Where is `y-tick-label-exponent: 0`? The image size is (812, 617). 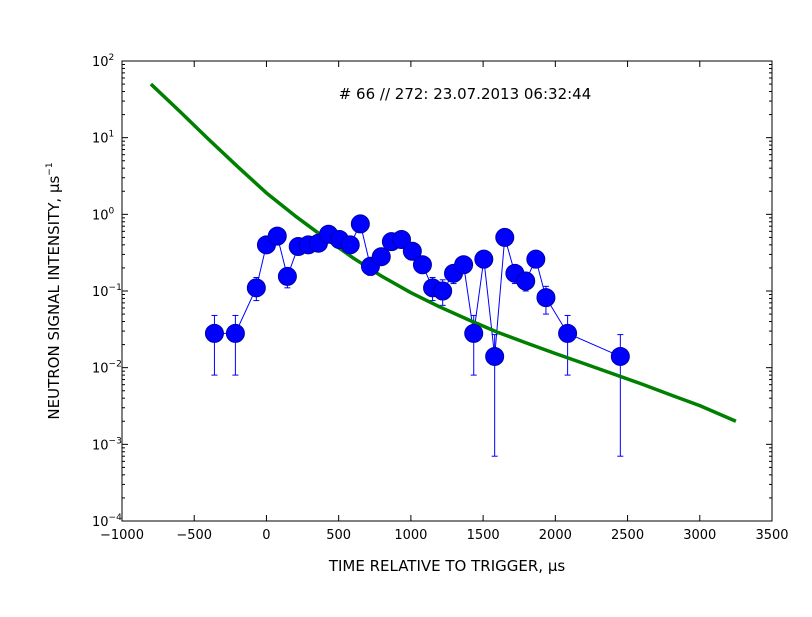 y-tick-label-exponent: 0 is located at coordinates (112, 211).